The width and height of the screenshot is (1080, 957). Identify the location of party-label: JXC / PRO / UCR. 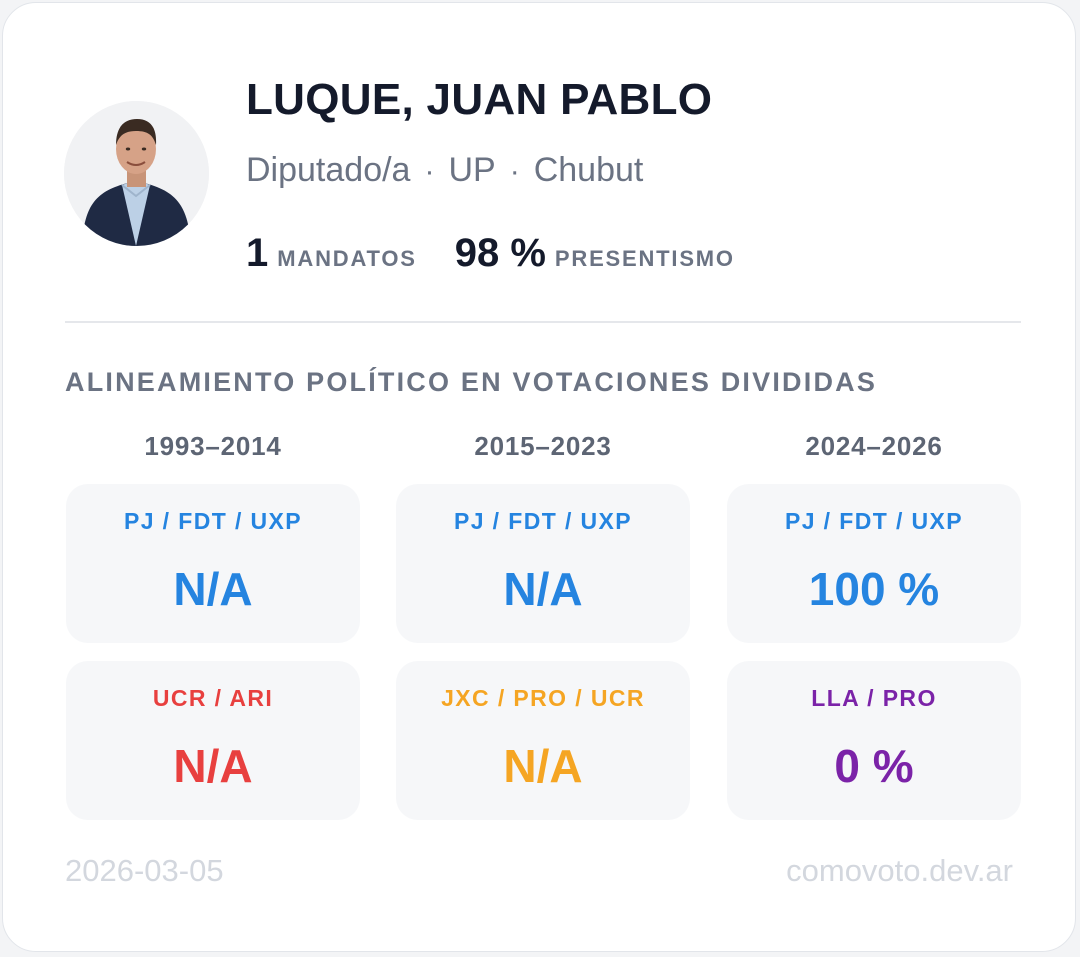
(543, 698).